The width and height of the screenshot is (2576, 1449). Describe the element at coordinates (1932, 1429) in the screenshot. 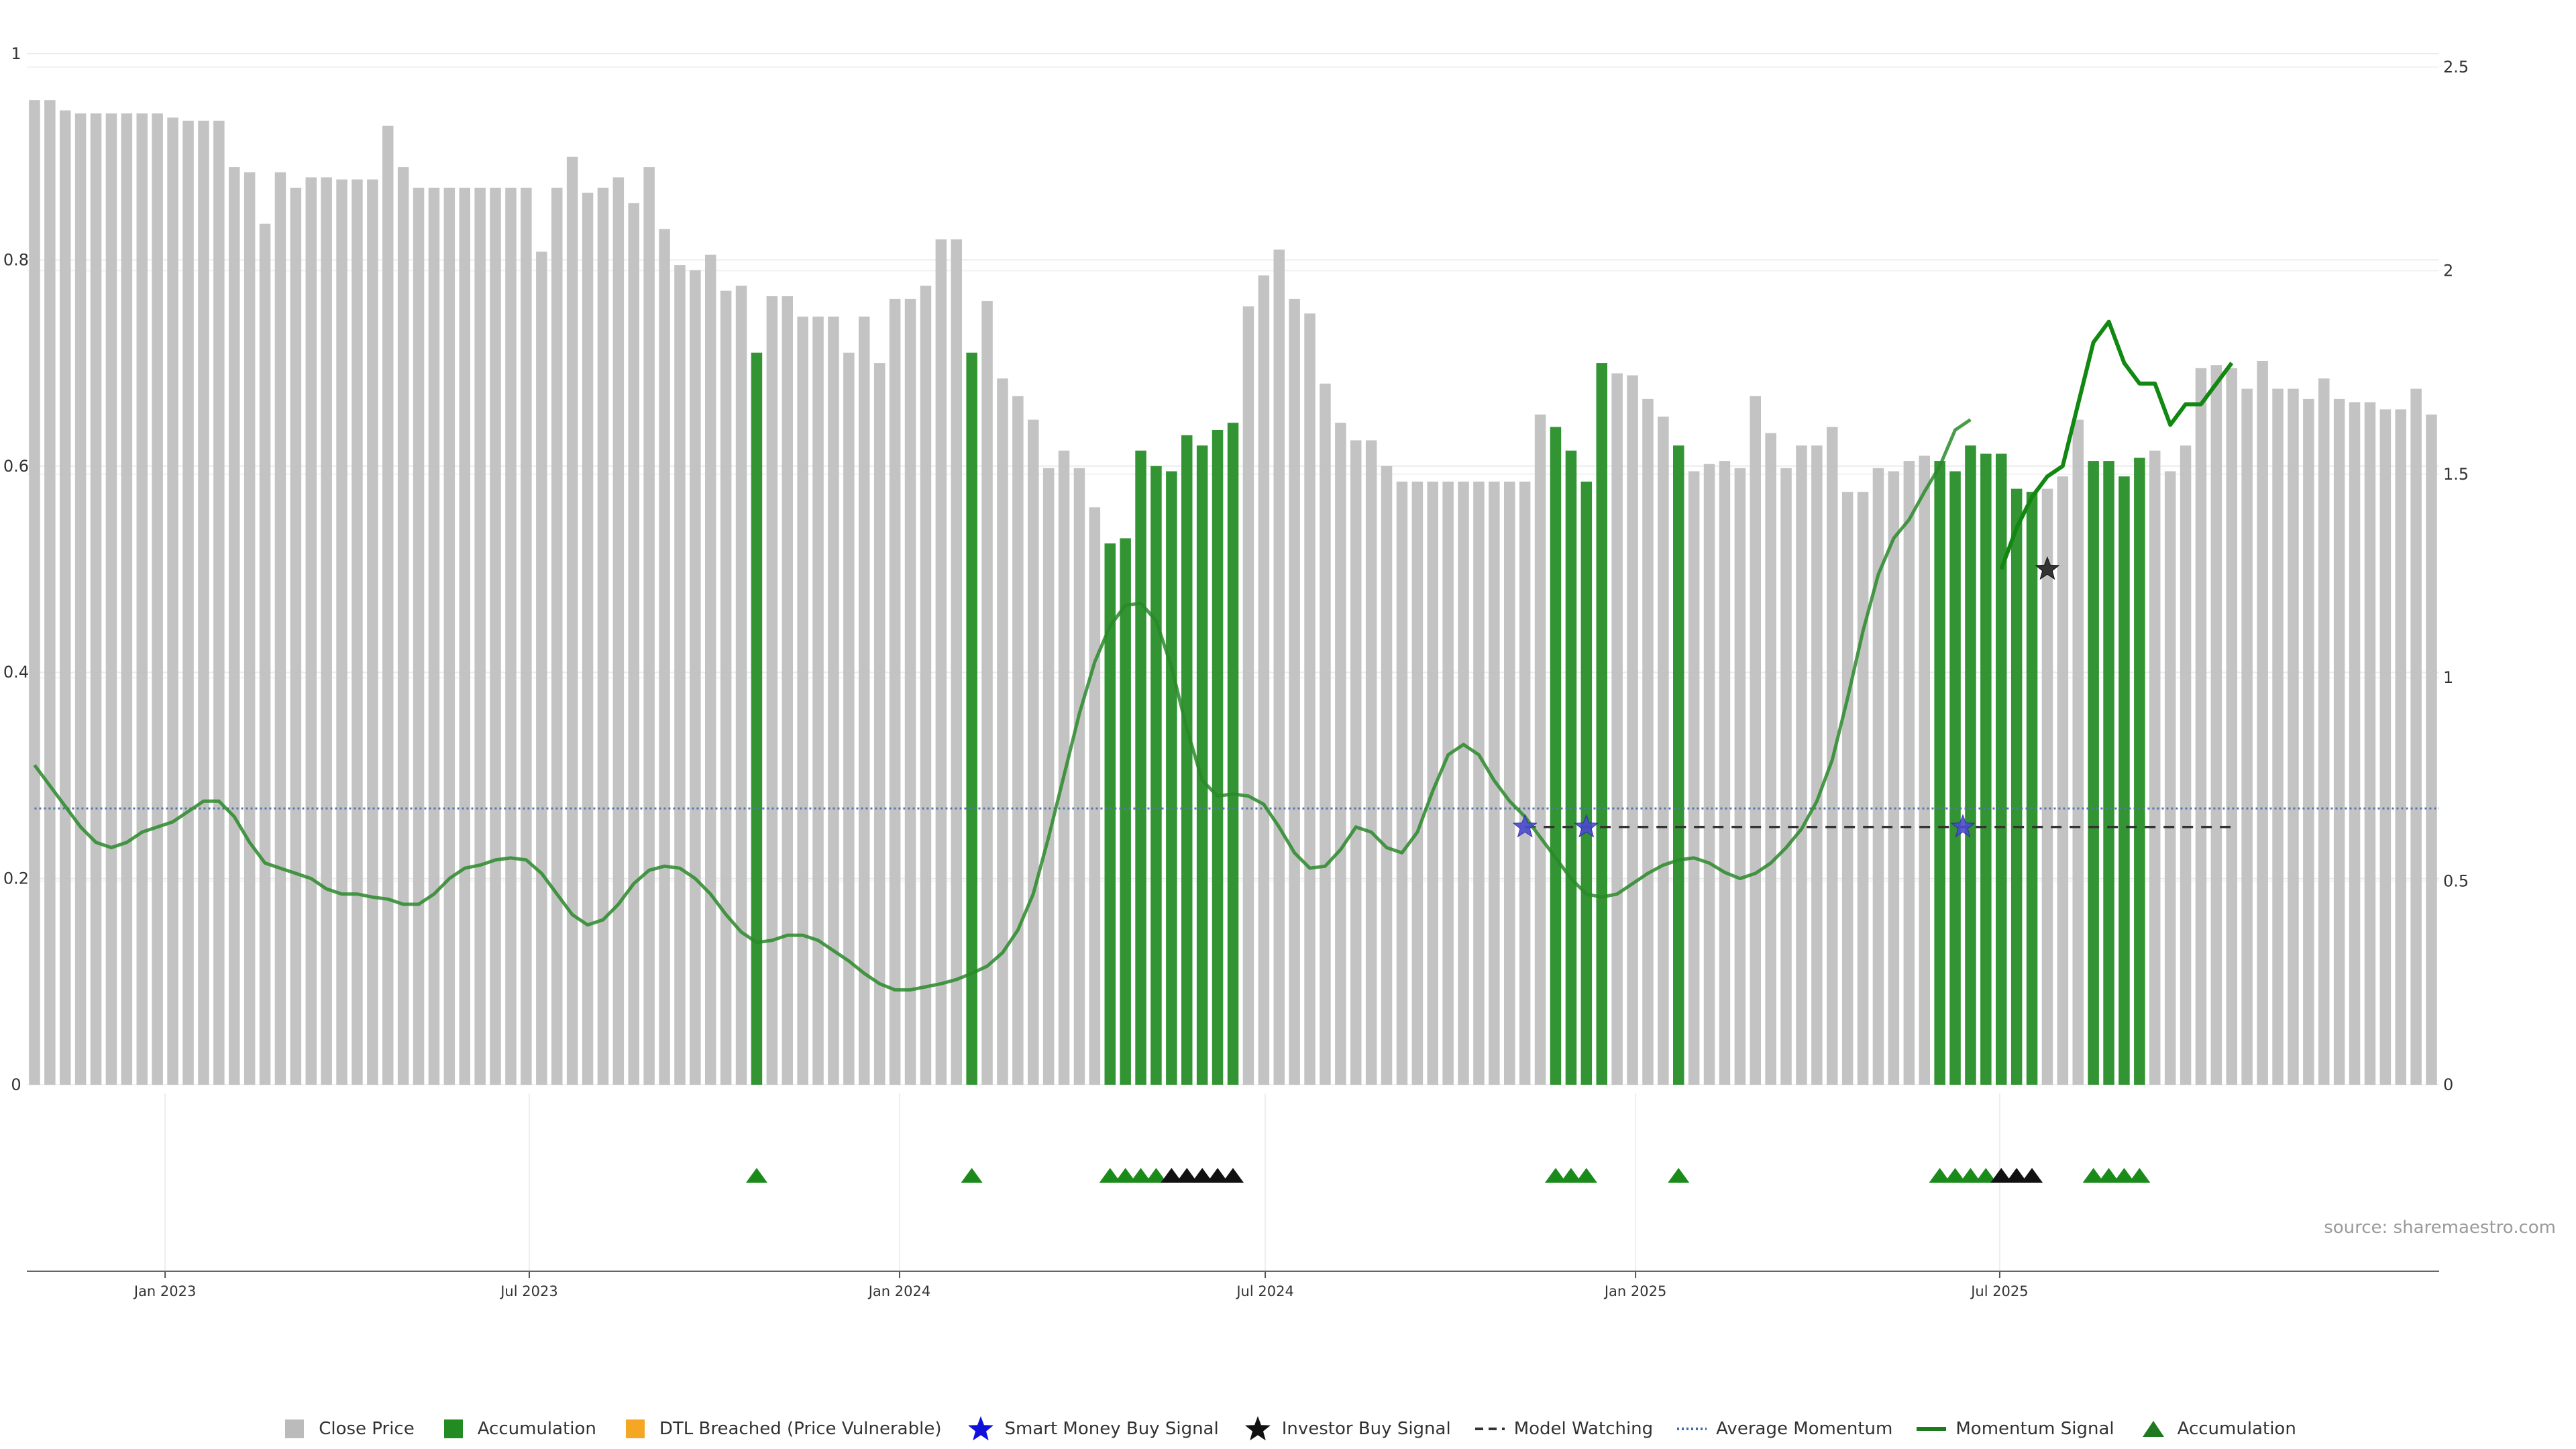

I see `legend-symbol-line-icon` at that location.